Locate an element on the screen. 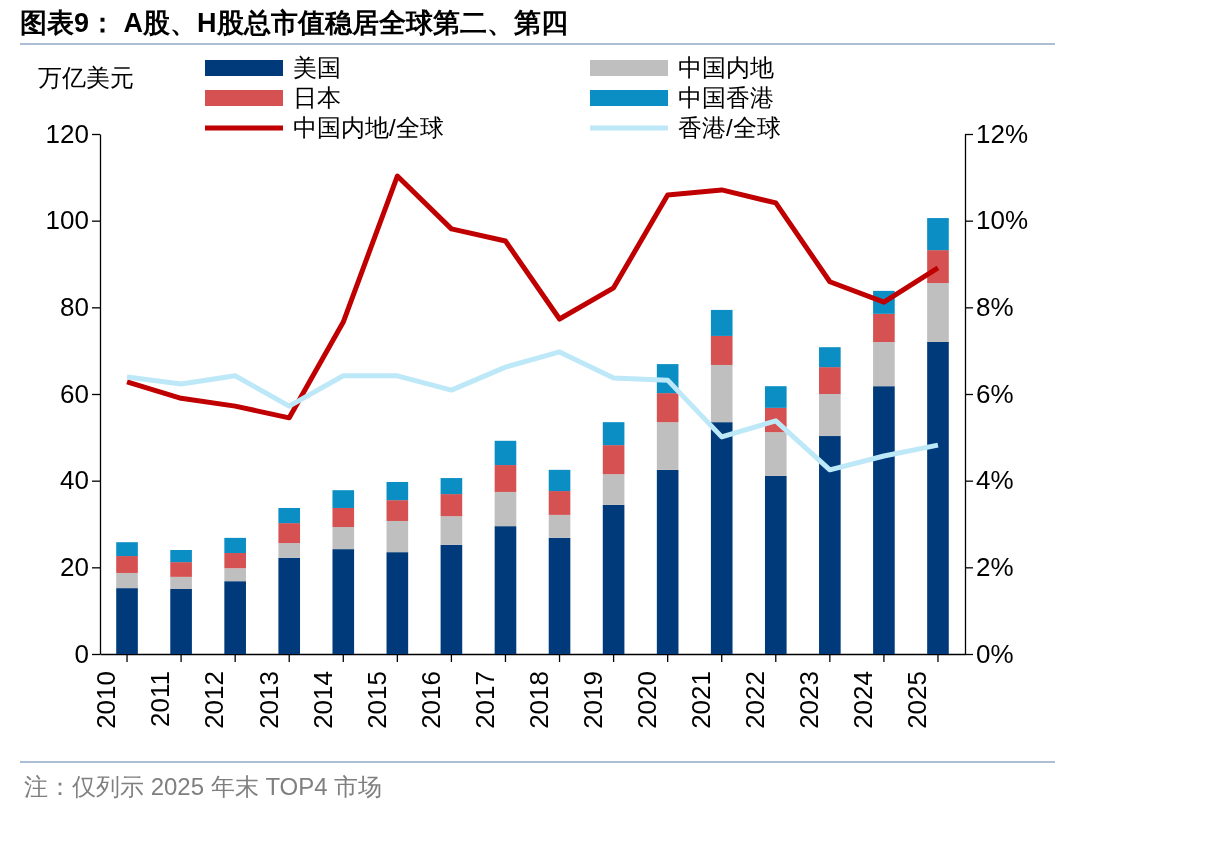  legend-label: 中国香港 is located at coordinates (726, 97).